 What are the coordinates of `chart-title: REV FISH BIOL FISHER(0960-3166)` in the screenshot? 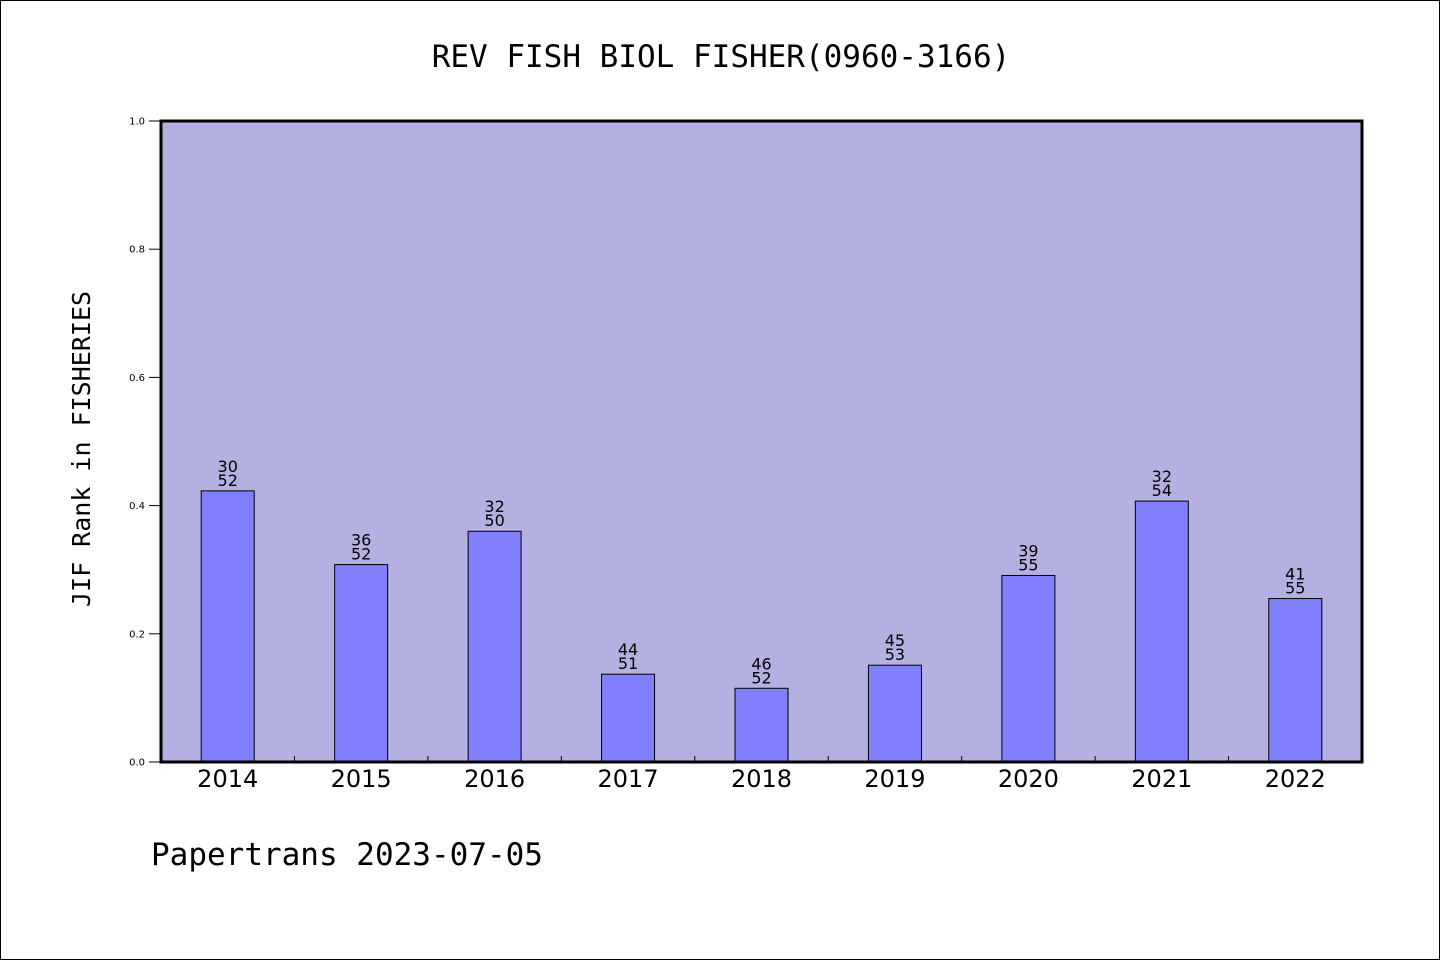 It's located at (721, 57).